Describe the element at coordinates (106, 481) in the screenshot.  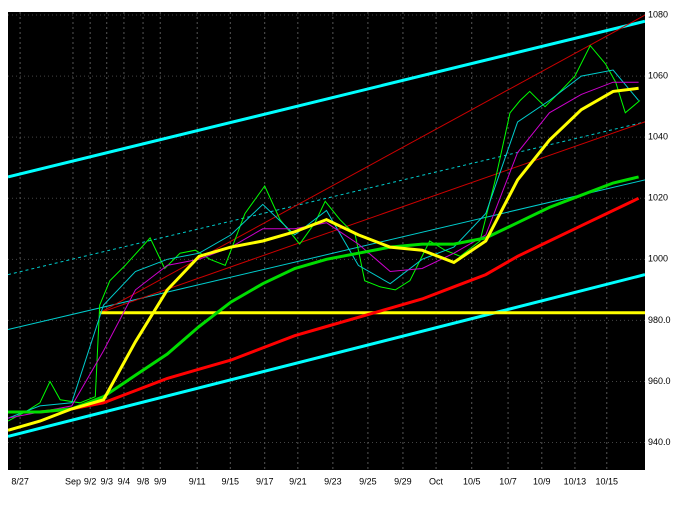
I see `x-tick-label: 9/3` at that location.